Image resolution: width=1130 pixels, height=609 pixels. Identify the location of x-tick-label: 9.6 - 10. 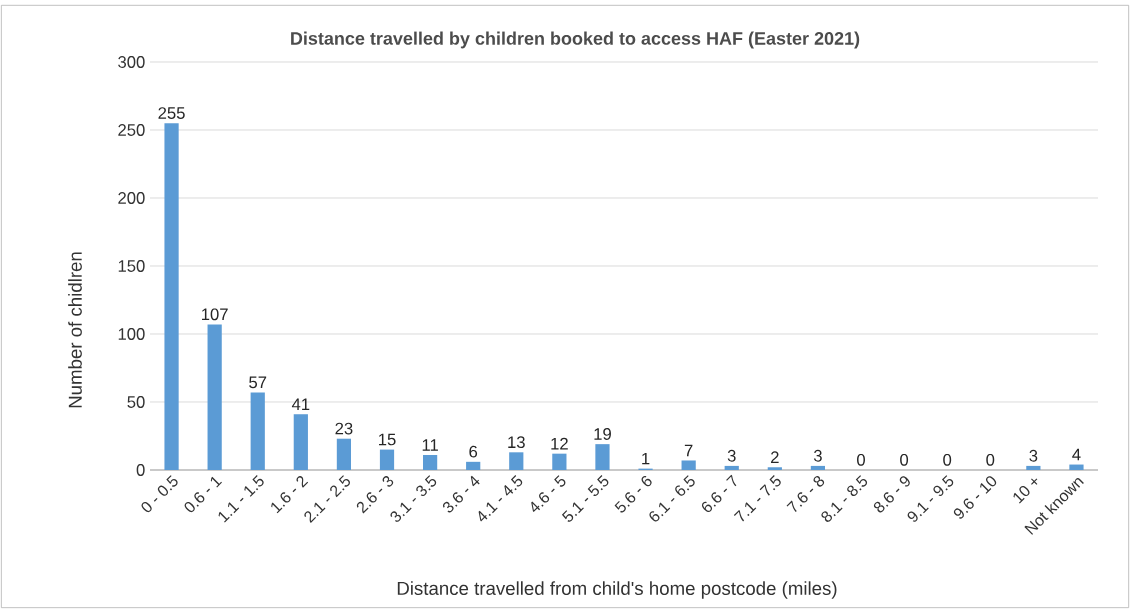
(975, 497).